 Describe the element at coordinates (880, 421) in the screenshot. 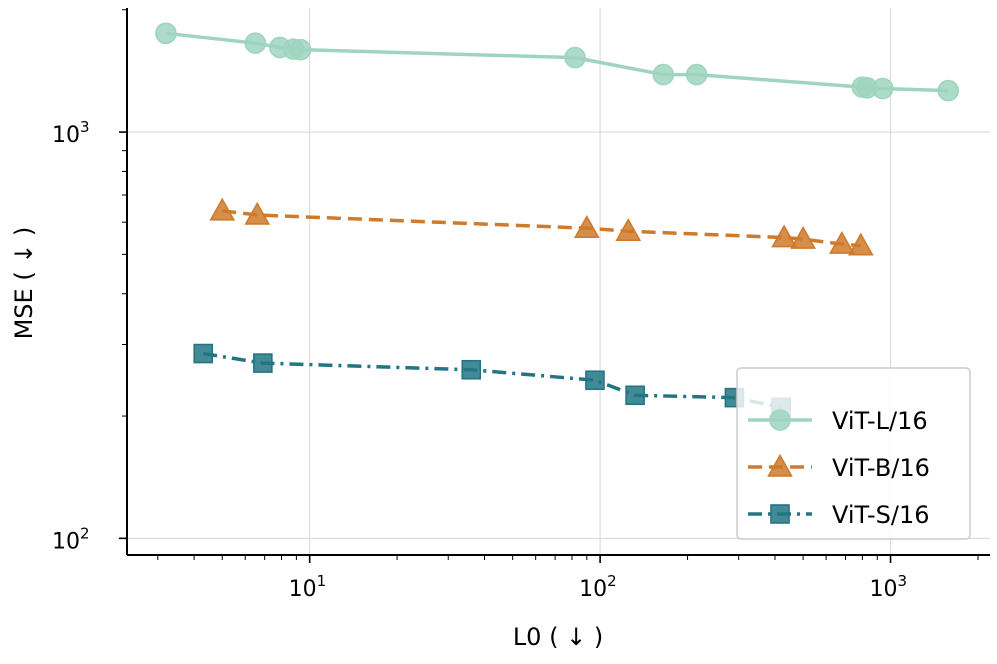

I see `legend-label: ViT-L/16` at that location.